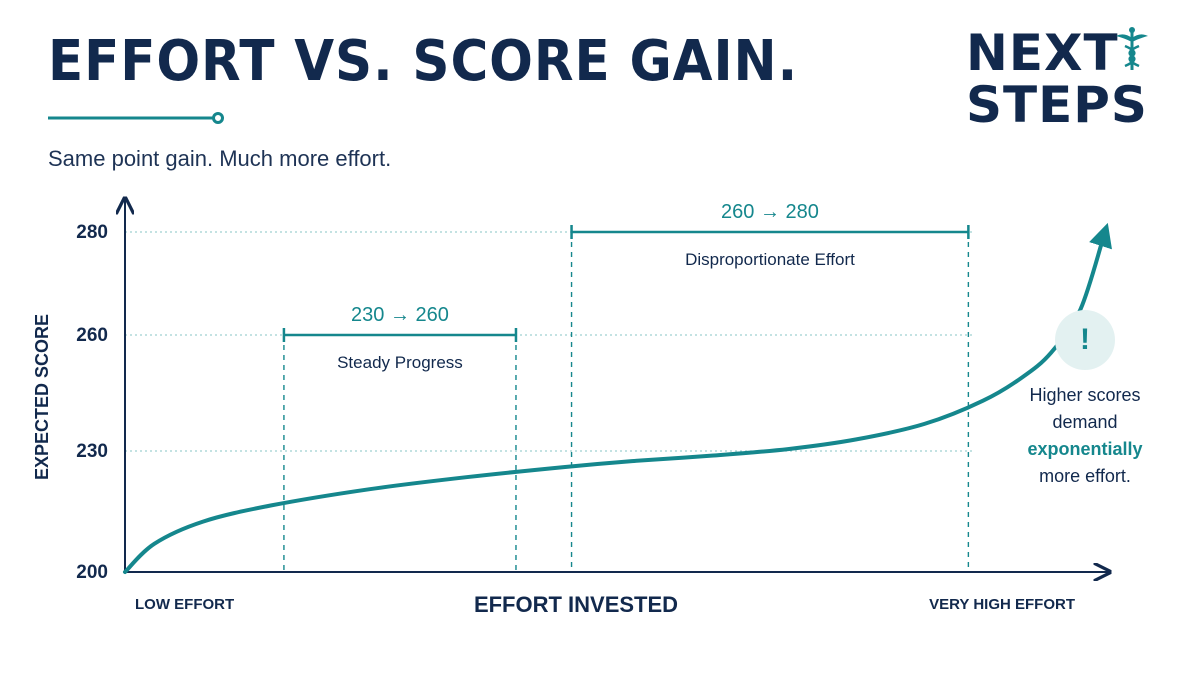 This screenshot has height=675, width=1200. What do you see at coordinates (770, 259) in the screenshot?
I see `range-caption-1: Disproportionate Effort` at bounding box center [770, 259].